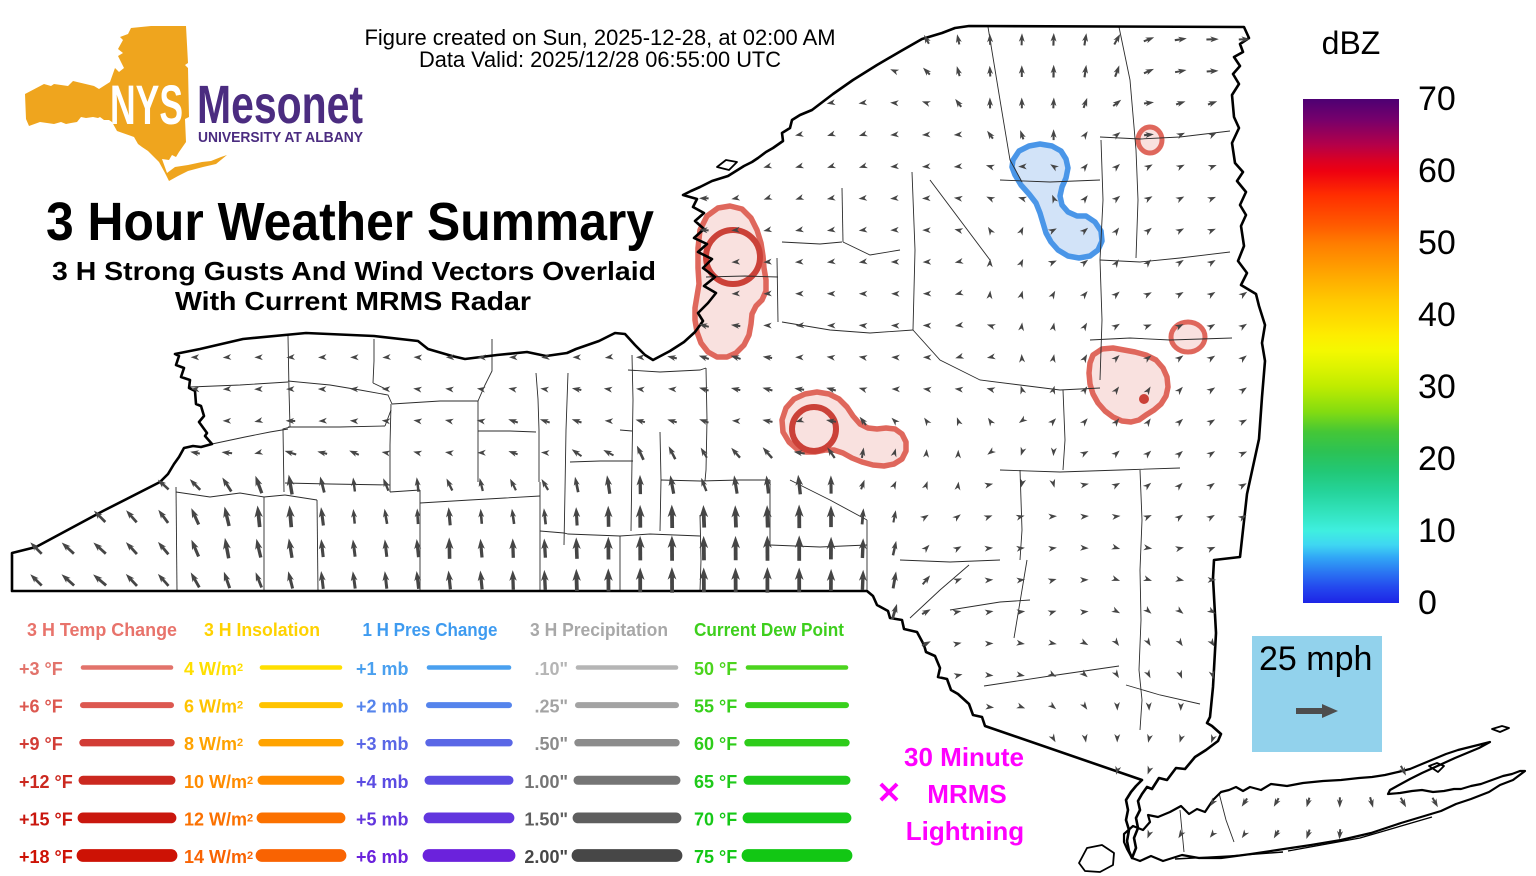  Describe the element at coordinates (1437, 315) in the screenshot. I see `svg-text: 40` at that location.